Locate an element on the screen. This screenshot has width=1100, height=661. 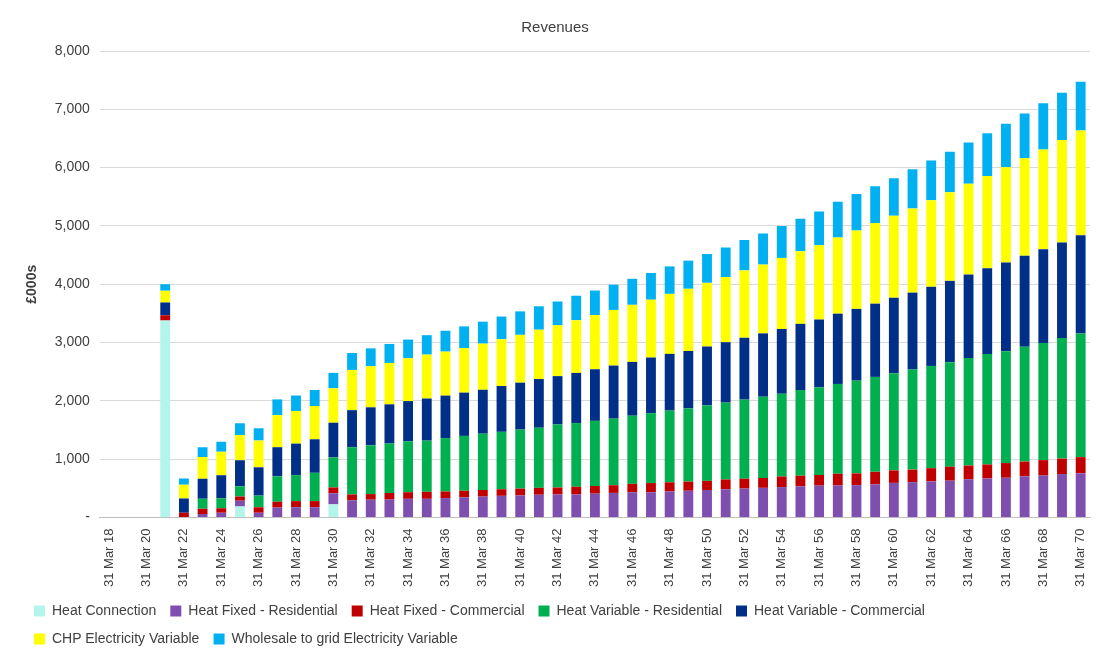
y-tick-label: 5,000 is located at coordinates (72, 224).